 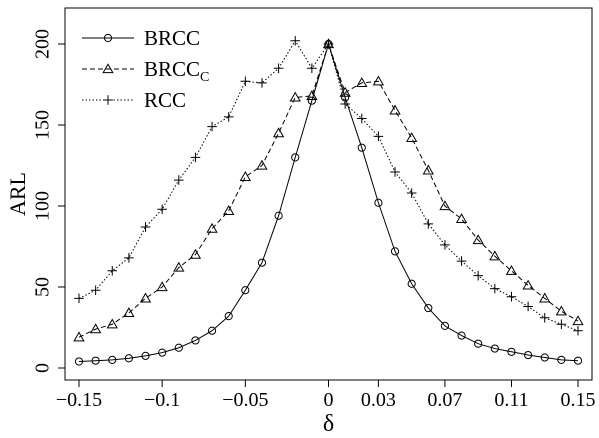 What do you see at coordinates (328, 424) in the screenshot?
I see `x-axis-label: δ` at bounding box center [328, 424].